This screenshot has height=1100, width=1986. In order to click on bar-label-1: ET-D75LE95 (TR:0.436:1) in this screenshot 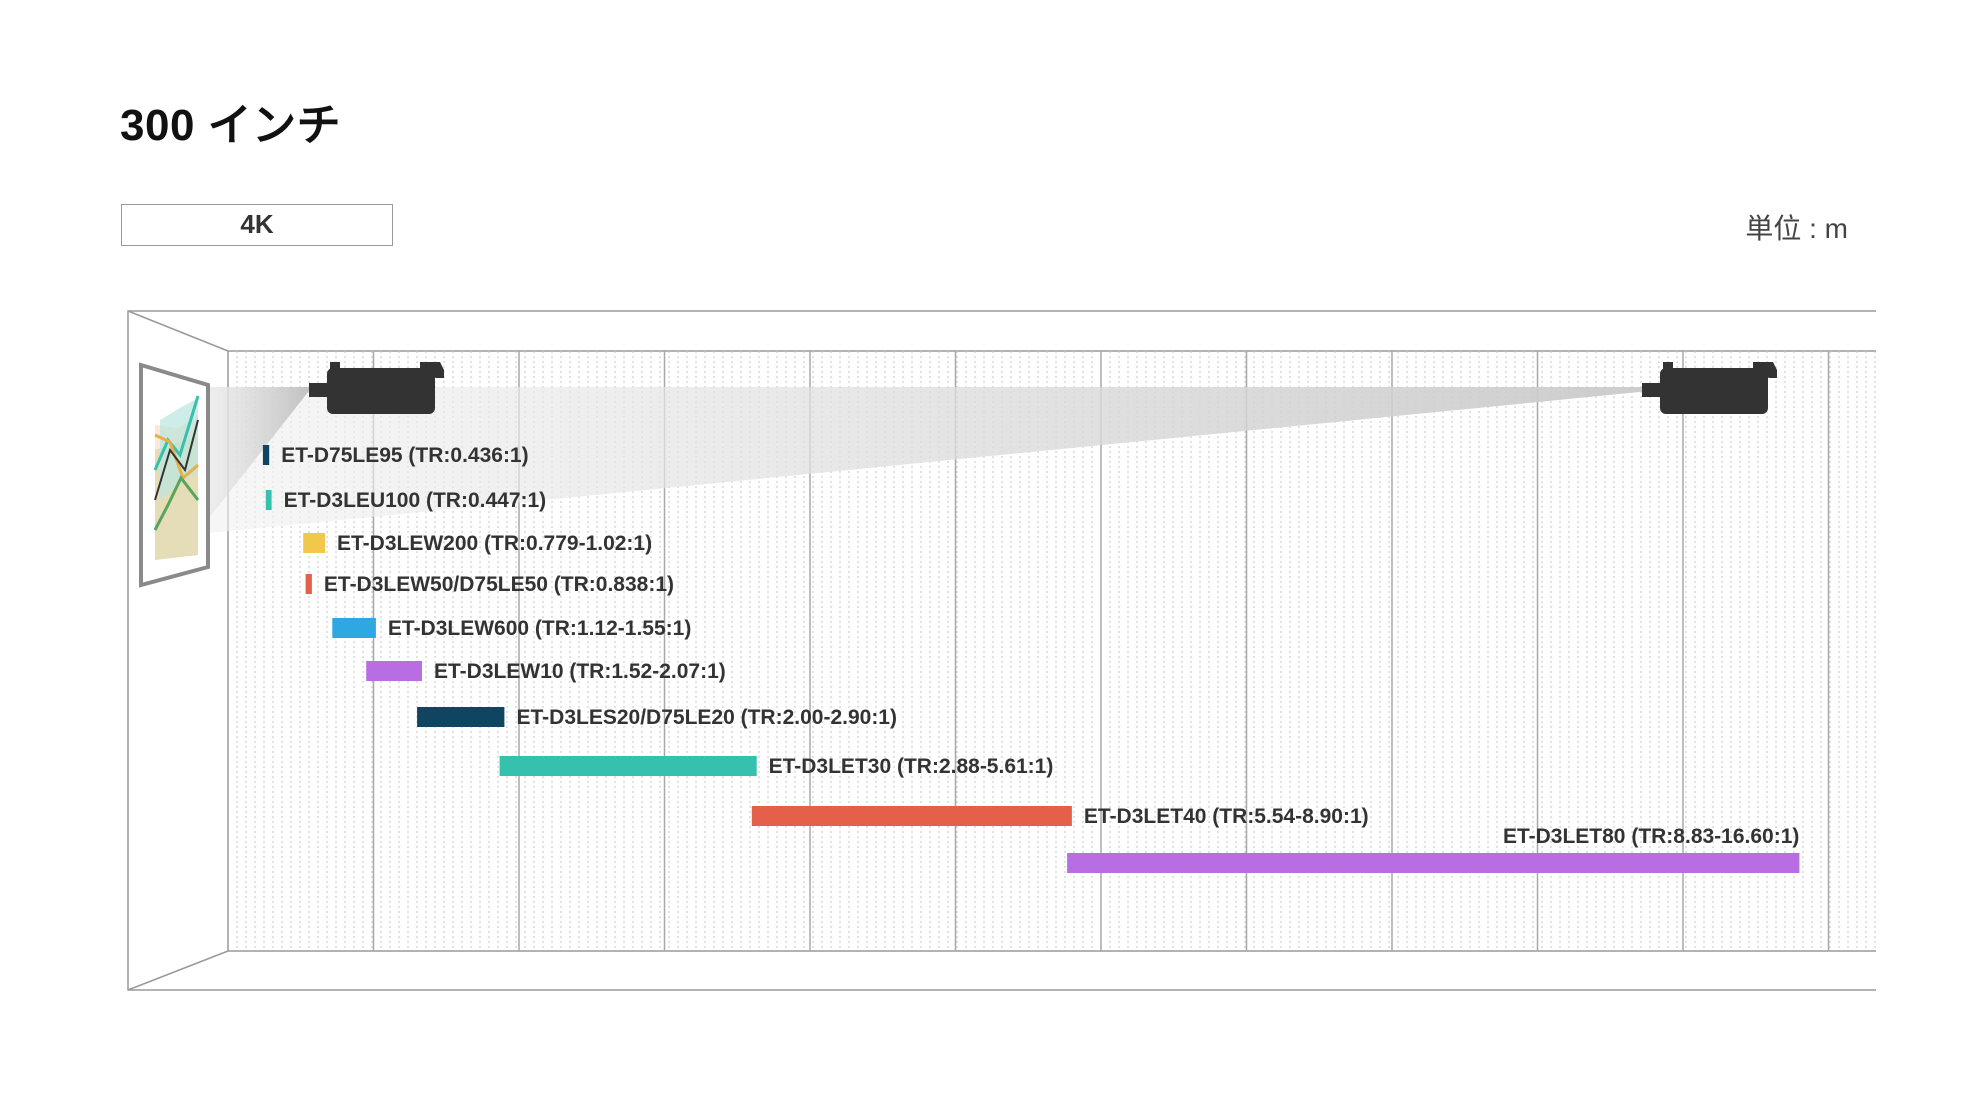, I will do `click(404, 455)`.